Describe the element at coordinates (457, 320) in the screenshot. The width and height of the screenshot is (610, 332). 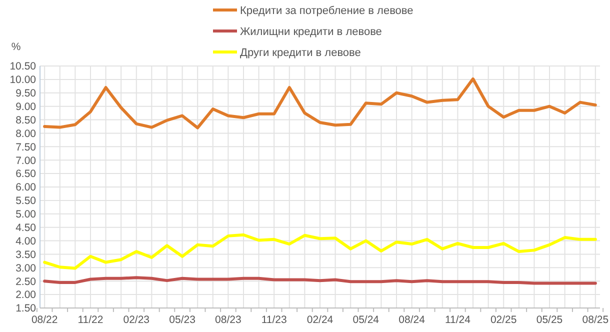
I see `x-tick-label: 11/24` at that location.